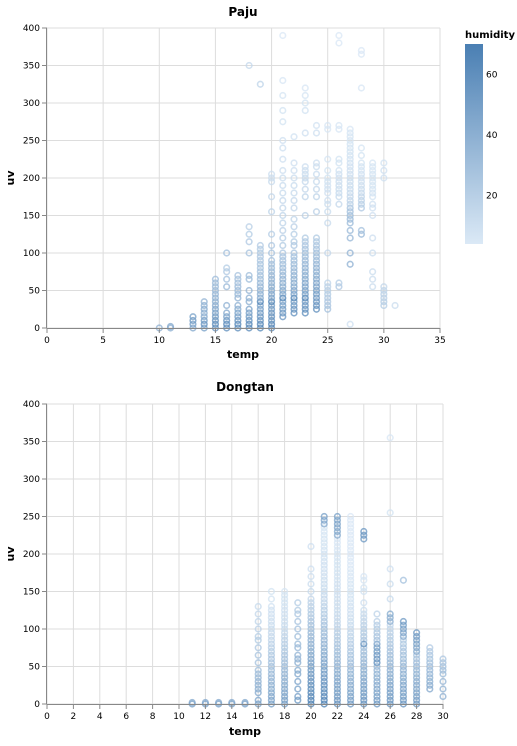 The height and width of the screenshot is (746, 517). I want to click on y-tick-label: 0, so click(37, 705).